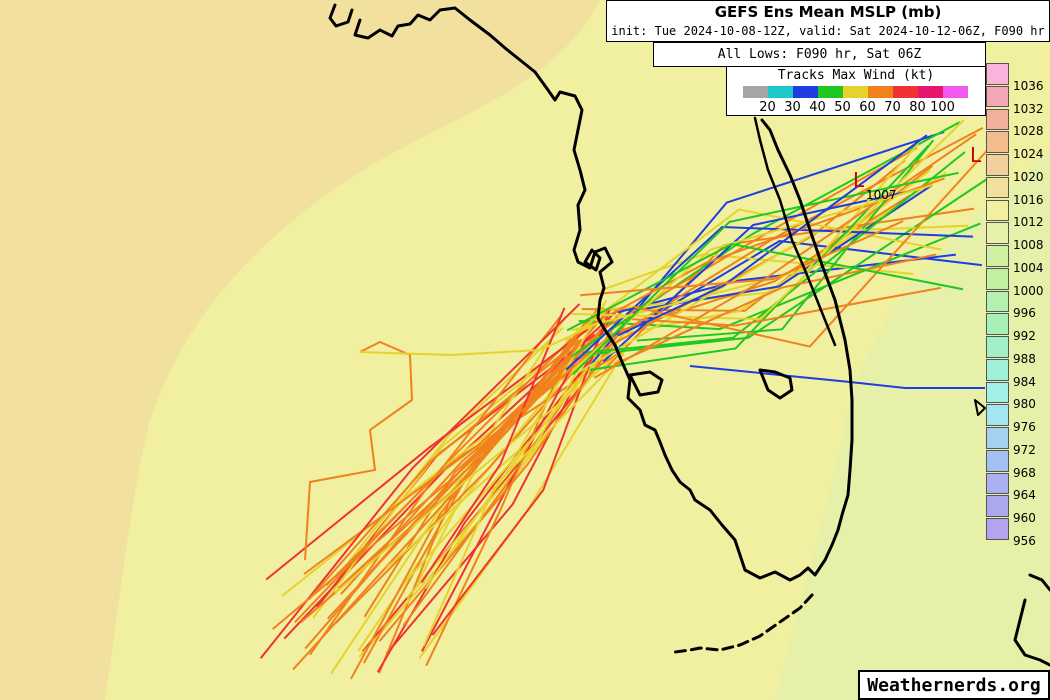 The image size is (1050, 700). I want to click on mslp-label: 984, so click(1024, 381).